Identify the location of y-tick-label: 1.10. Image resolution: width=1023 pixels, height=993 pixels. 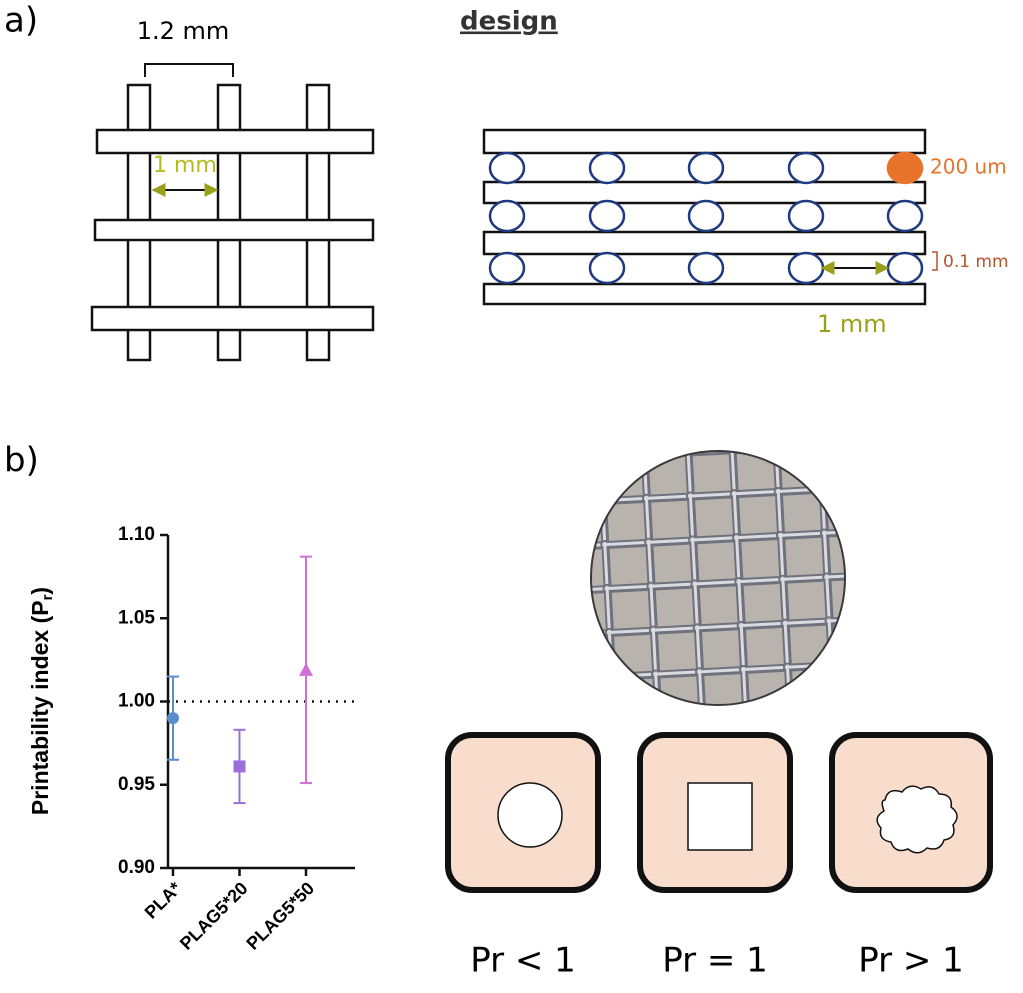
(136, 534).